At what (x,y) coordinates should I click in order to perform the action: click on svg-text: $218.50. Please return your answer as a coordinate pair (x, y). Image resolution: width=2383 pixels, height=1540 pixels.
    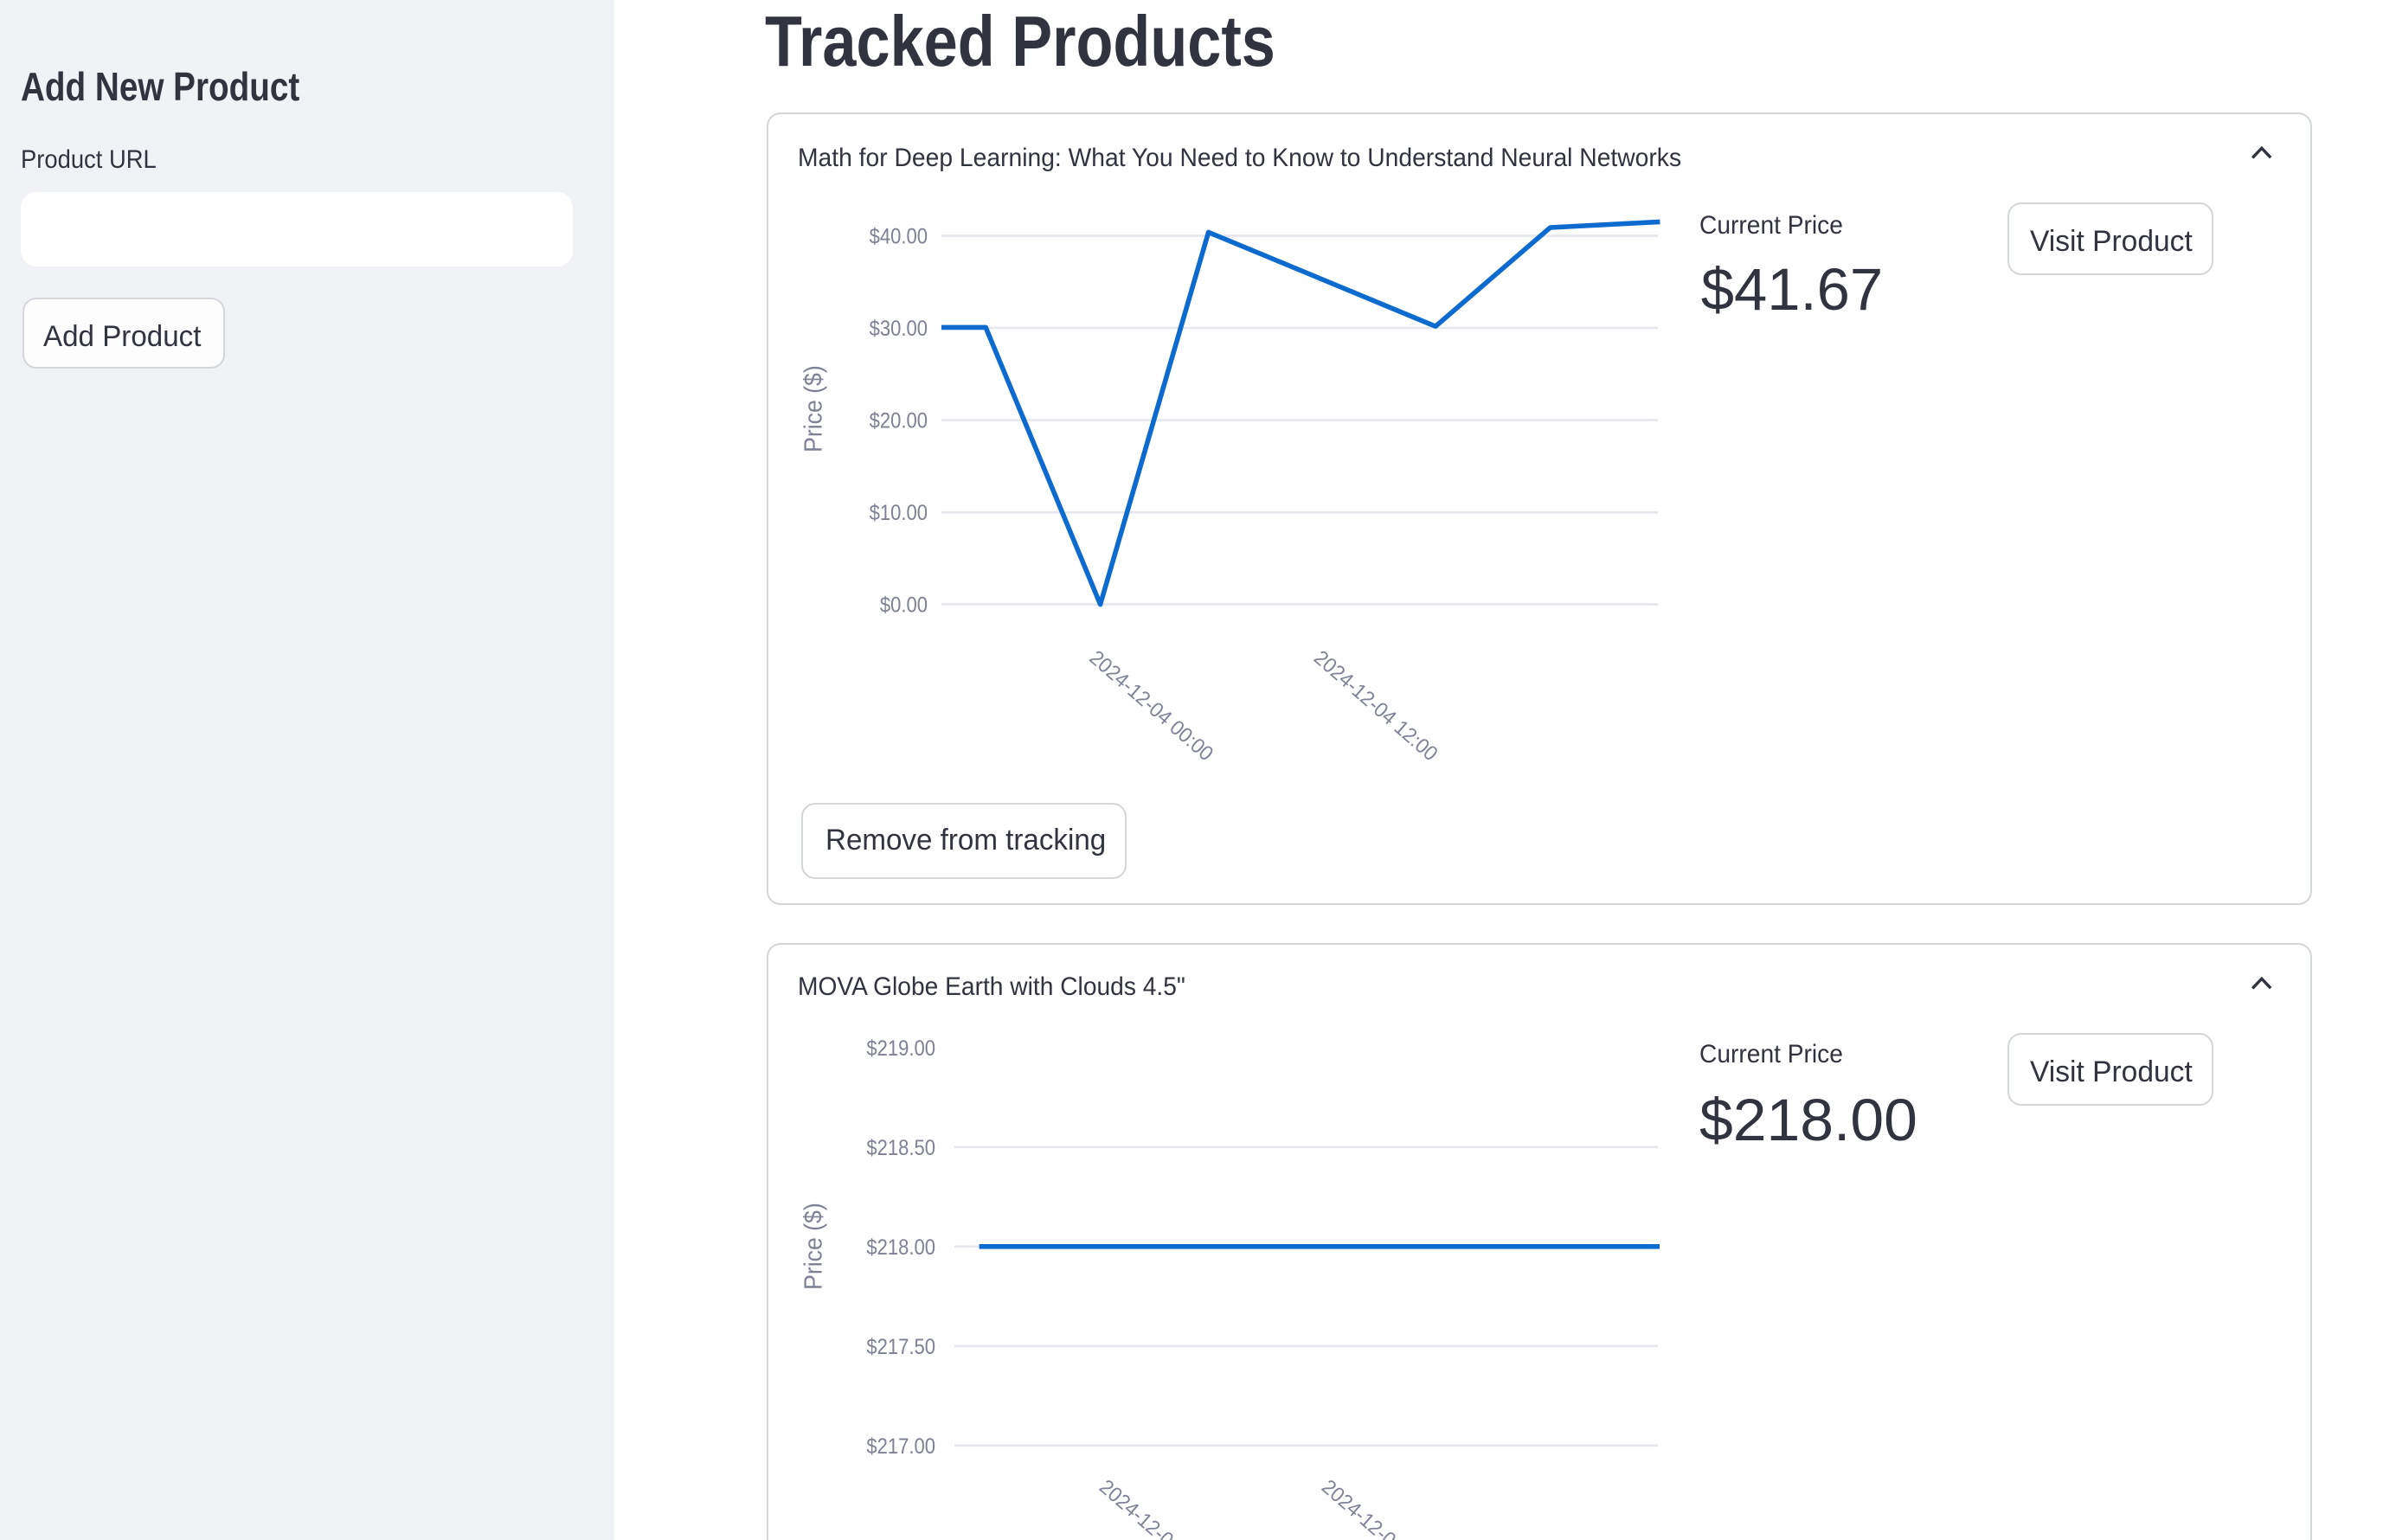
    Looking at the image, I should click on (901, 1147).